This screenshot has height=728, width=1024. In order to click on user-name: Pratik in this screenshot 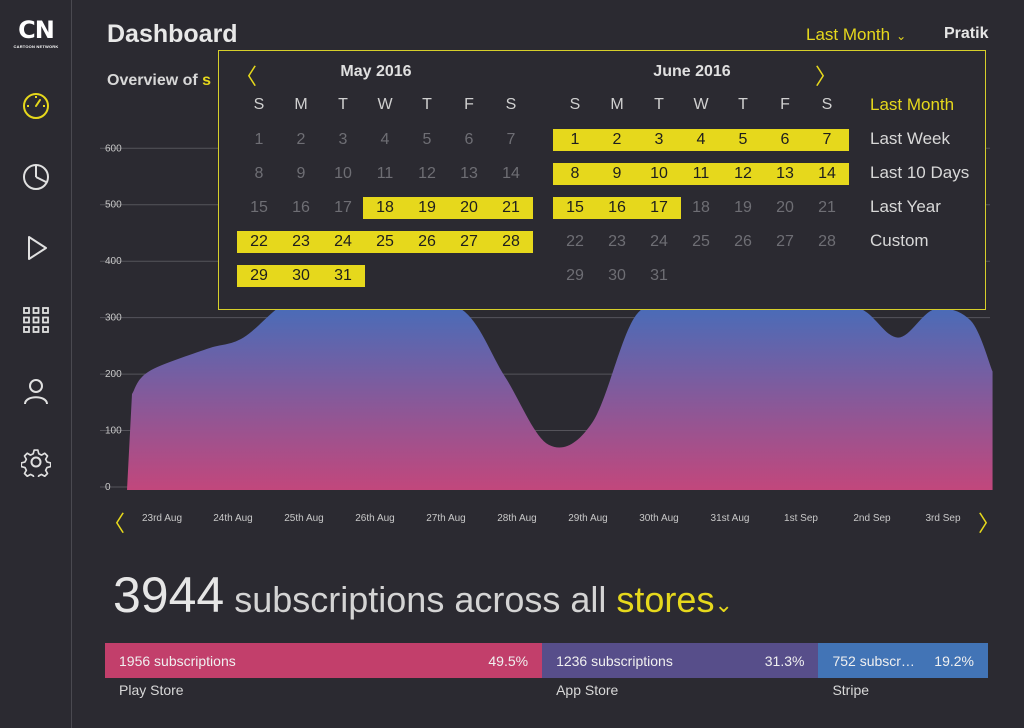, I will do `click(966, 33)`.